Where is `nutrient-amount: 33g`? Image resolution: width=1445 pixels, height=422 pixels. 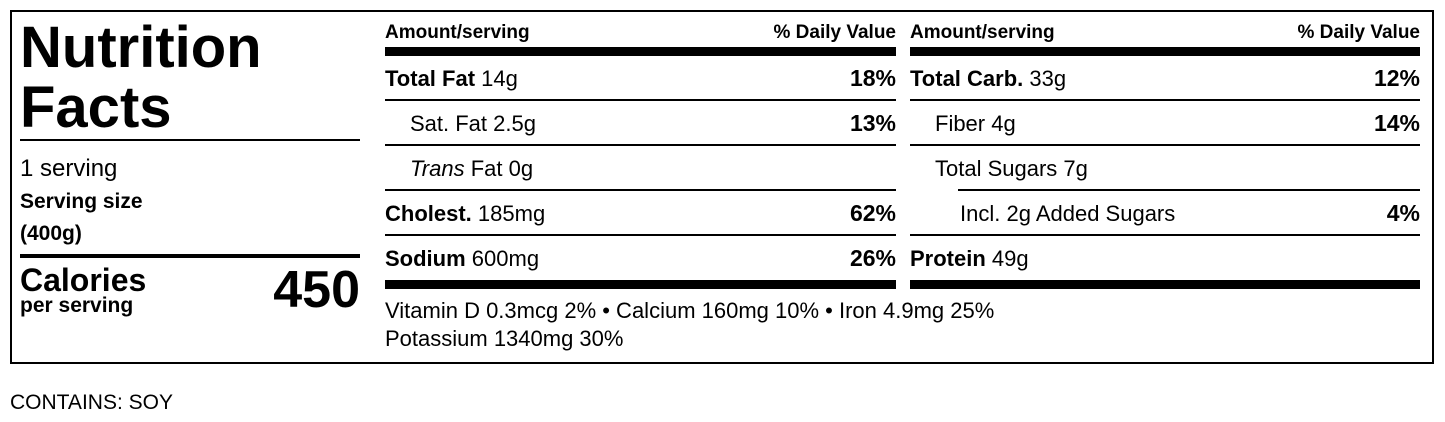
nutrient-amount: 33g is located at coordinates (1048, 78).